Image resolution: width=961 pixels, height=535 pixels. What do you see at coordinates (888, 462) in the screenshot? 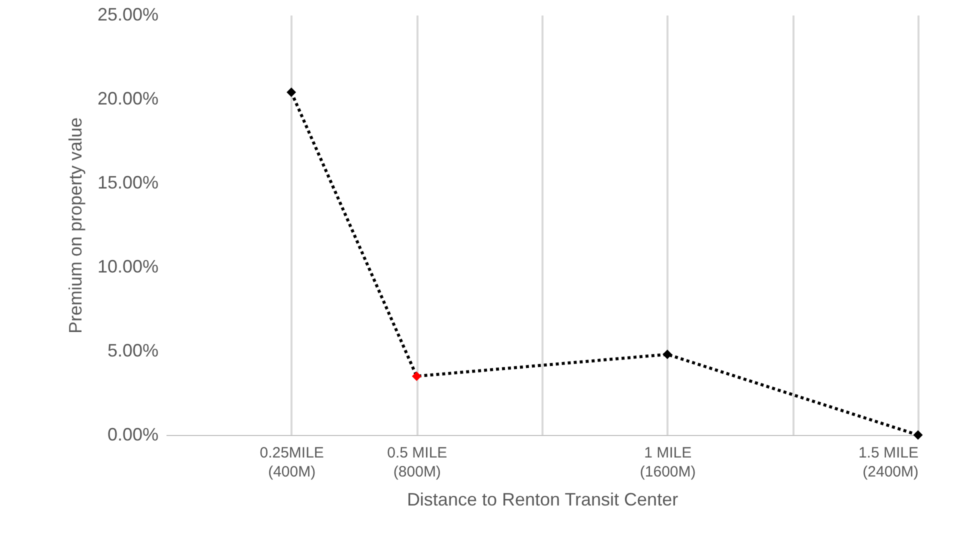
I see `x-tick-label: 1.5 MILE (2400M)` at bounding box center [888, 462].